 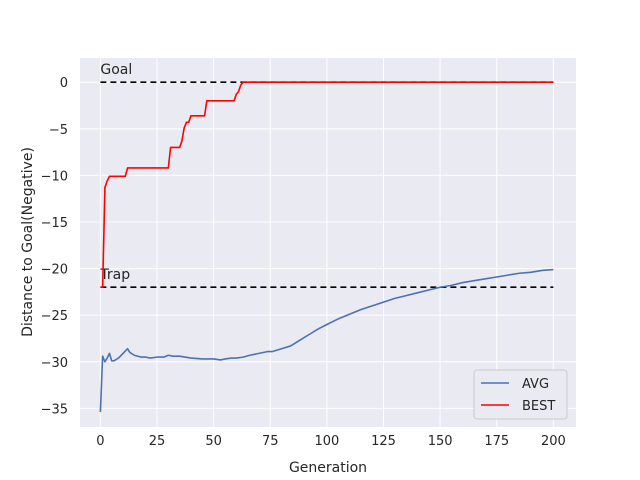 I want to click on y-axis-label: Distance to Goal(Negative), so click(x=28, y=242).